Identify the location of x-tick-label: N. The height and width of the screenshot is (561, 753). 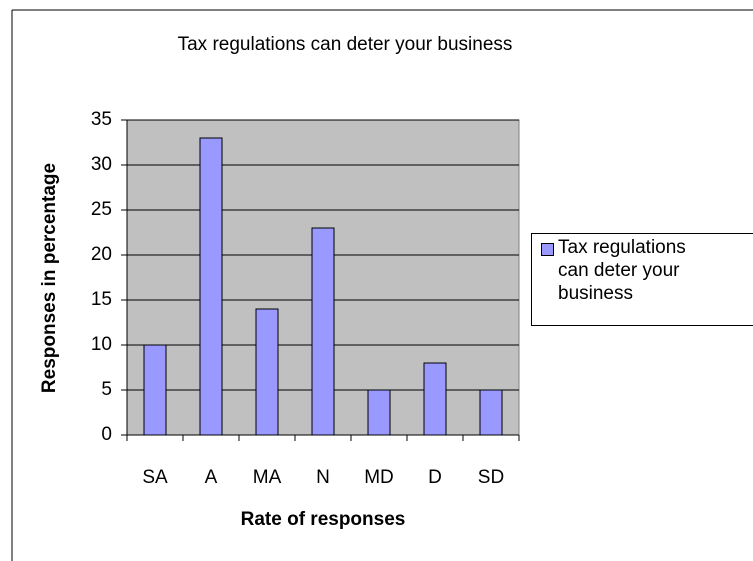
(323, 477).